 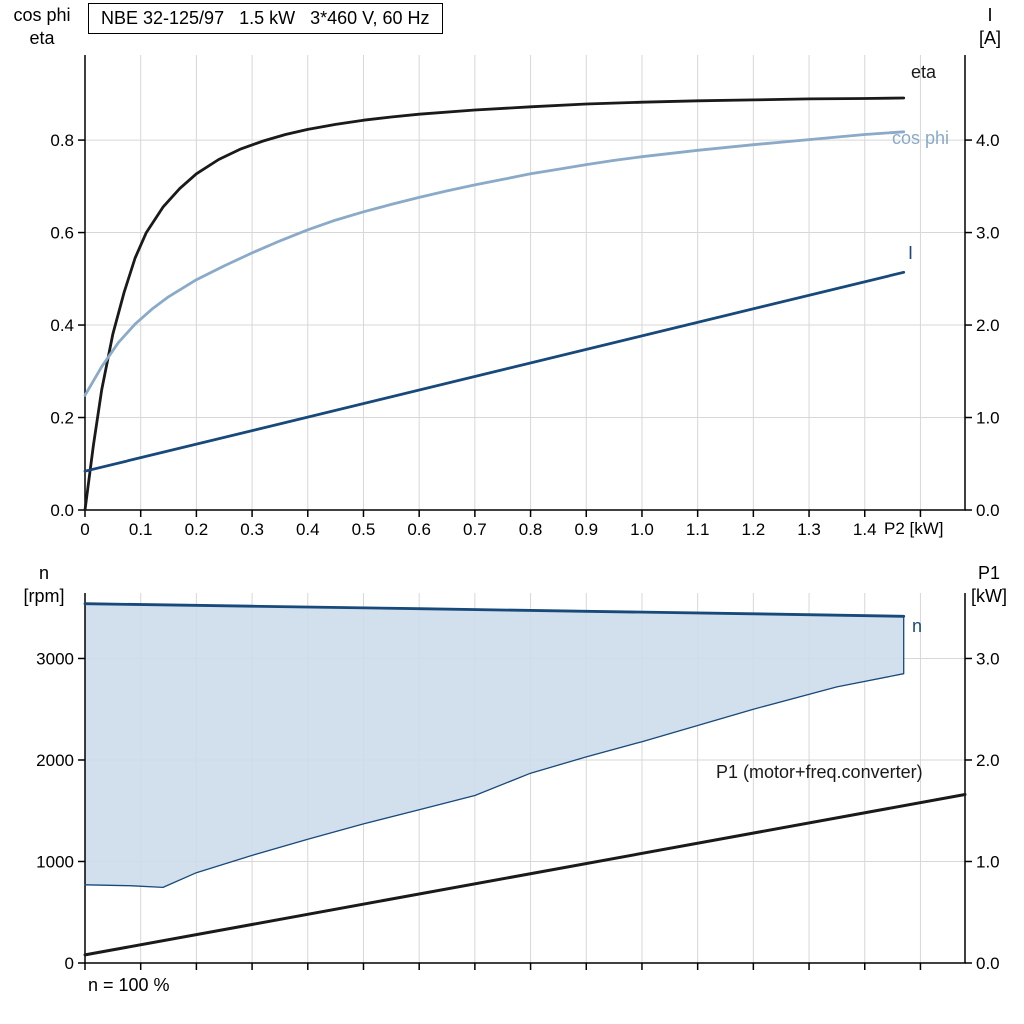 What do you see at coordinates (55, 861) in the screenshot?
I see `svg-text: 1000` at bounding box center [55, 861].